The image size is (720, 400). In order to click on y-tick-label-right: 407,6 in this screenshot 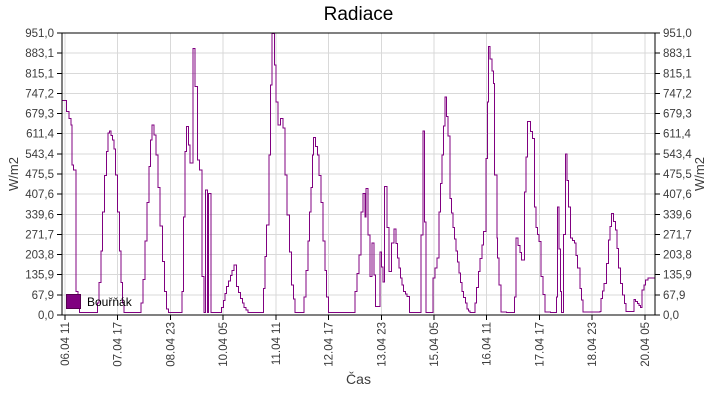, I will do `click(677, 195)`.